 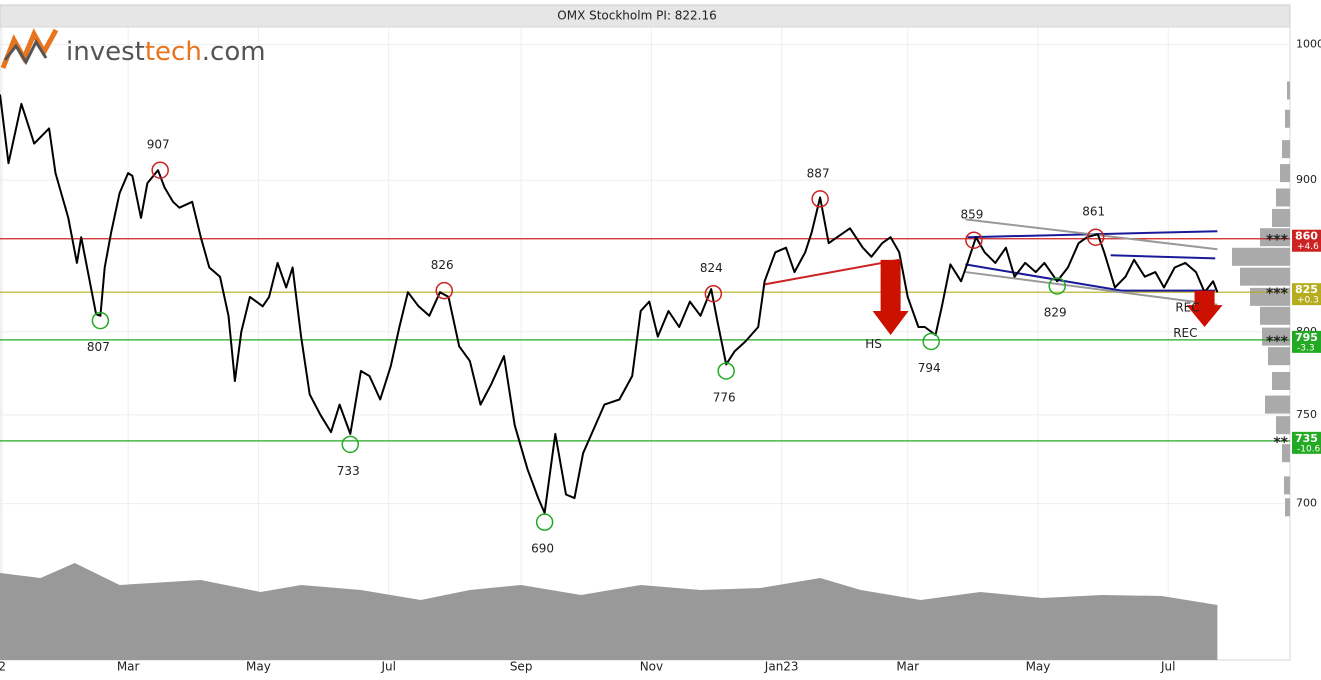 I want to click on signal-label: REC, so click(x=1185, y=333).